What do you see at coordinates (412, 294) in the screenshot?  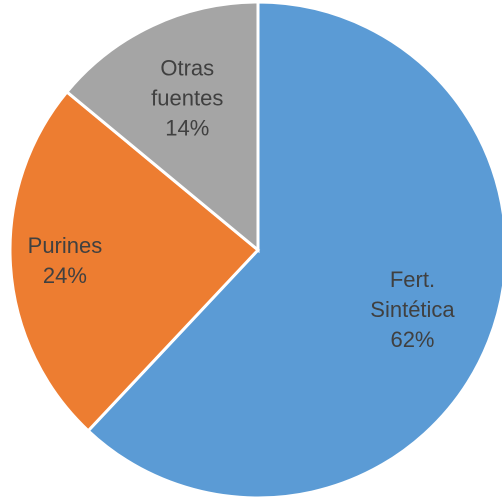 I see `slice-label: Fert. Sintética` at bounding box center [412, 294].